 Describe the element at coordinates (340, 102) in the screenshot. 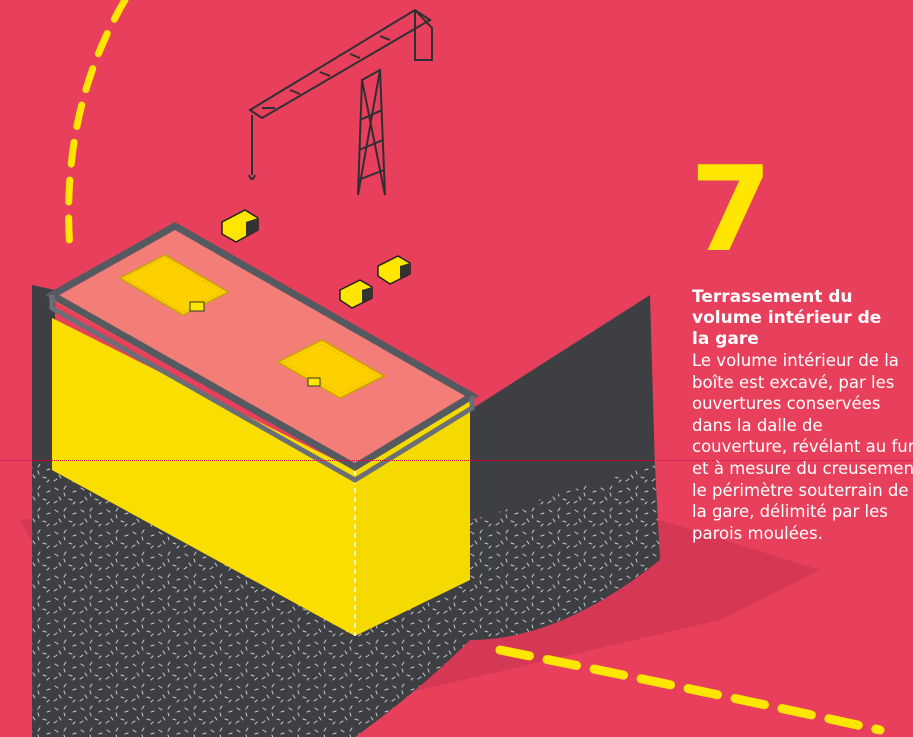

I see `tower-crane` at that location.